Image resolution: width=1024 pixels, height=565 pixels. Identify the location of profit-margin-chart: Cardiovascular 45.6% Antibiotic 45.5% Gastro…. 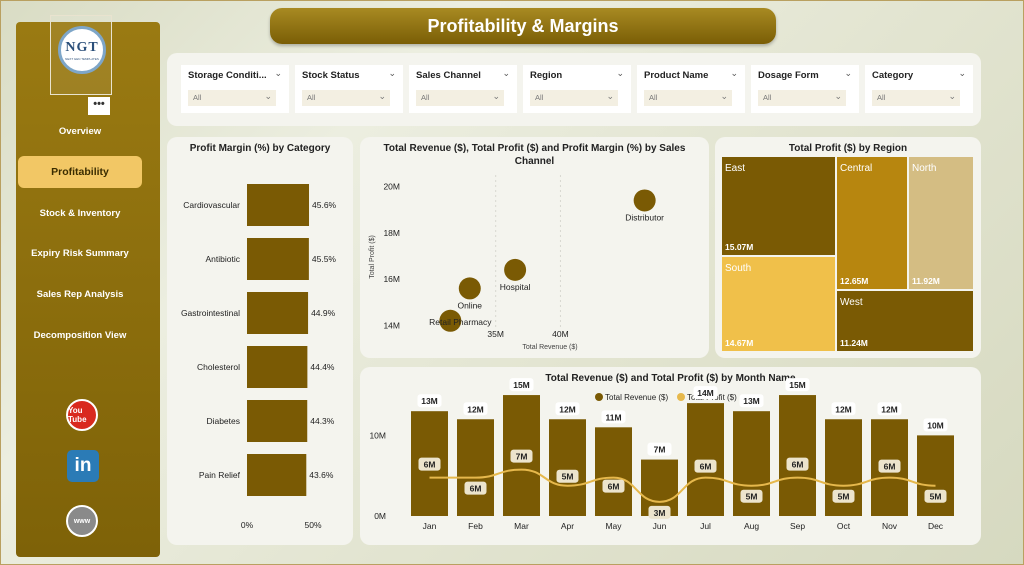
(259, 357).